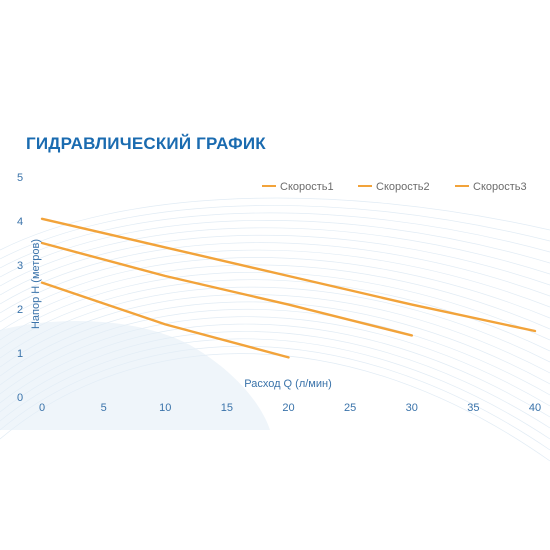 This screenshot has width=550, height=550. I want to click on x-tick-label: 40, so click(535, 408).